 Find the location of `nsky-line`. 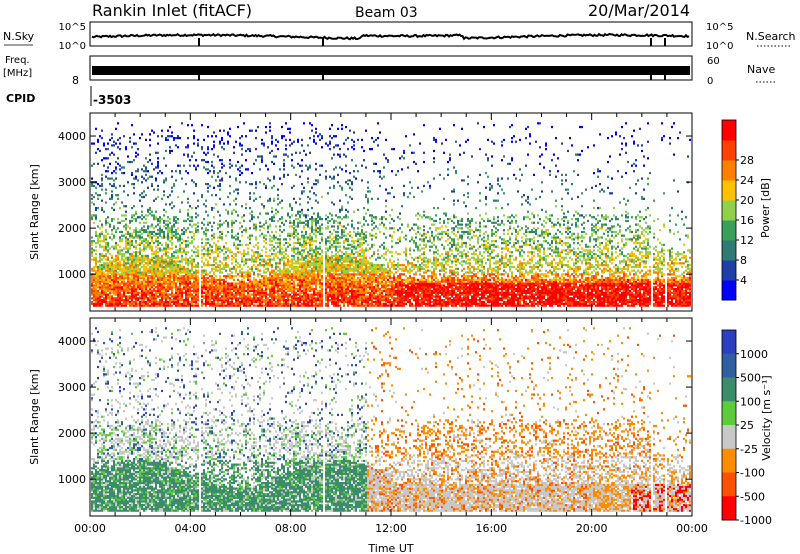

nsky-line is located at coordinates (390, 36).